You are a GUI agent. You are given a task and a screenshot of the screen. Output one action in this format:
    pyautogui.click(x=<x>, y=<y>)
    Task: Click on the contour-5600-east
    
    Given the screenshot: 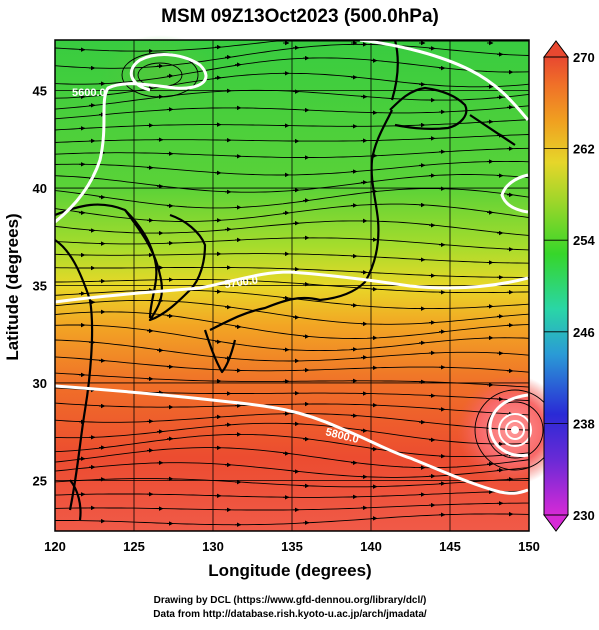 What is the action you would take?
    pyautogui.click(x=444, y=79)
    